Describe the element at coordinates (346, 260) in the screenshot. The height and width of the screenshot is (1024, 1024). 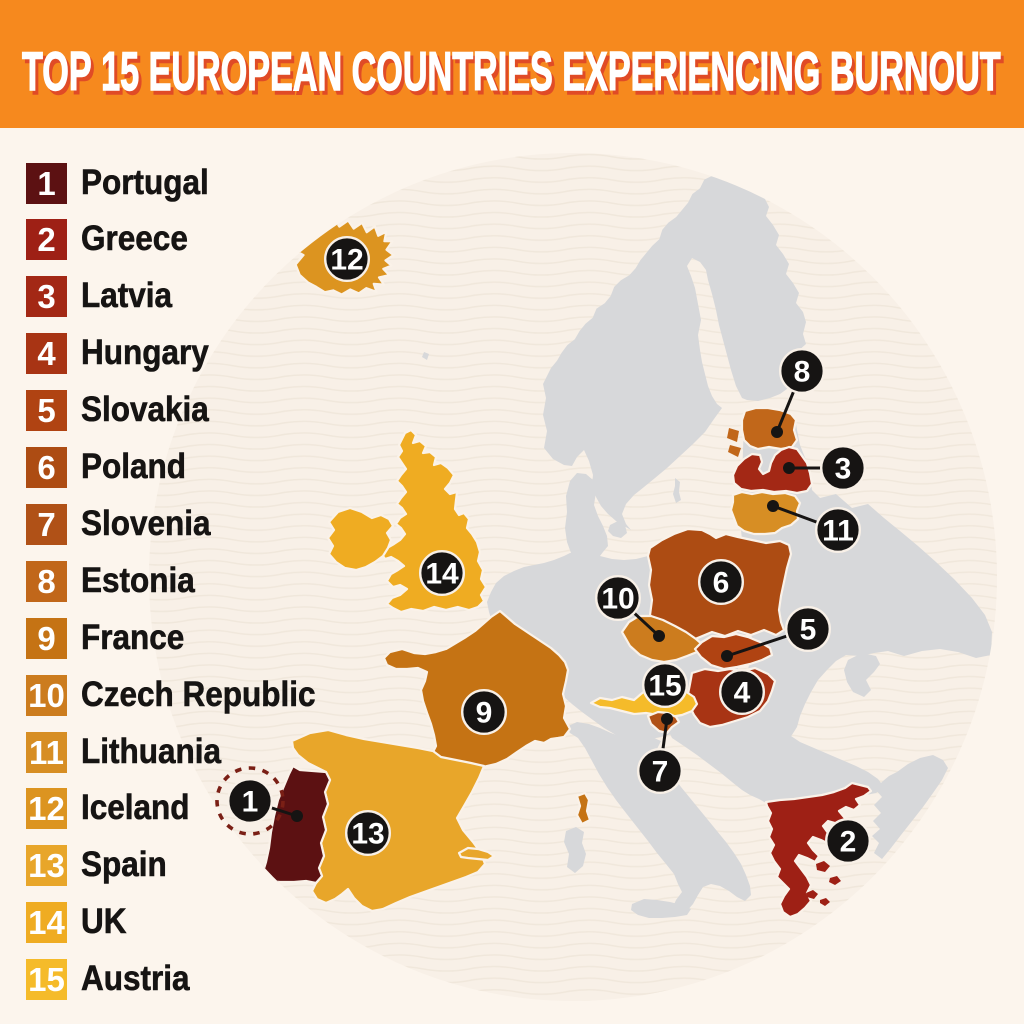
I see `svg-text: 12` at that location.